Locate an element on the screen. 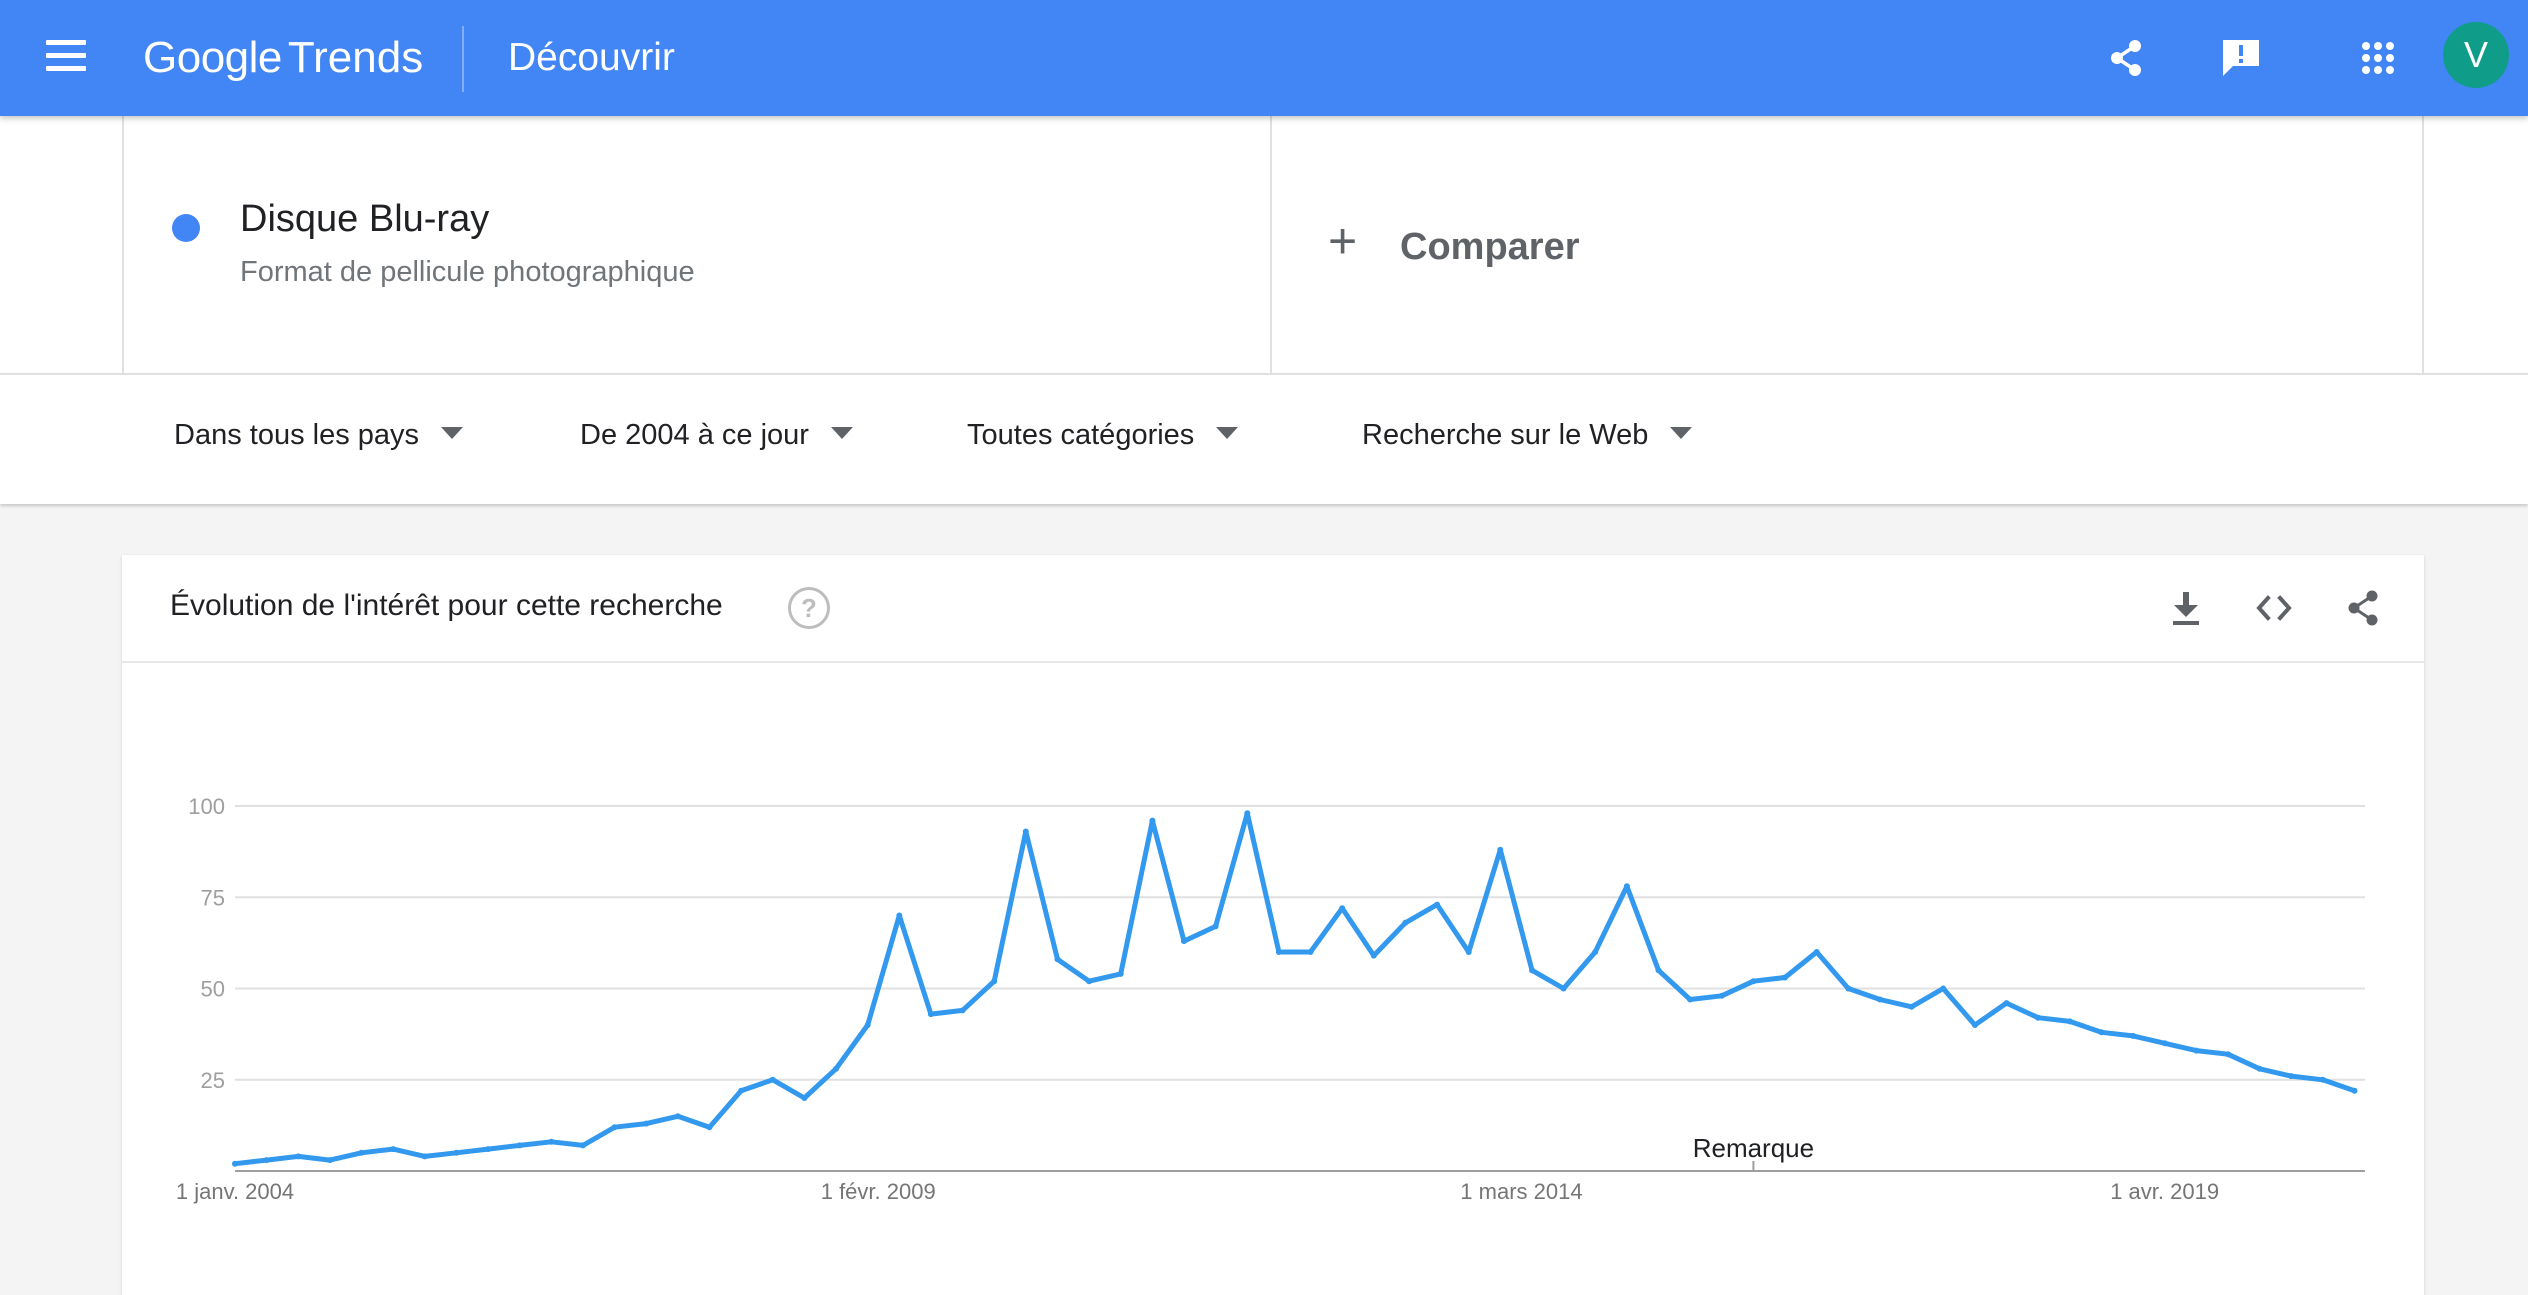 This screenshot has width=2528, height=1295. y-tick-label: 50 is located at coordinates (213, 989).